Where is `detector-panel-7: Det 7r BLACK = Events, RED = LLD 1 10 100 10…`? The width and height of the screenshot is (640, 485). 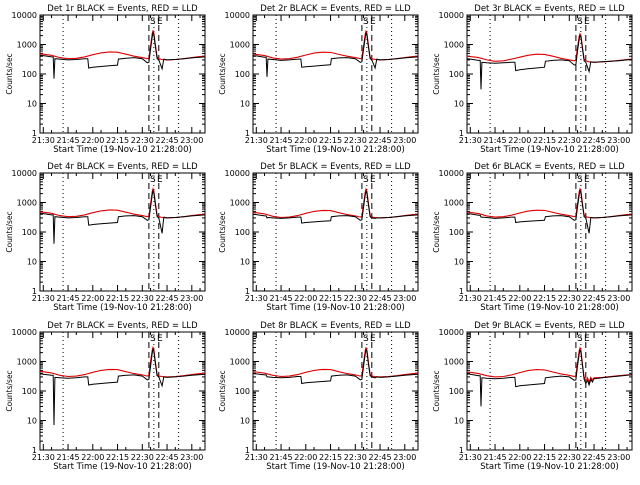
detector-panel-7: Det 7r BLACK = Events, RED = LLD 1 10 100 10… is located at coordinates (105, 396).